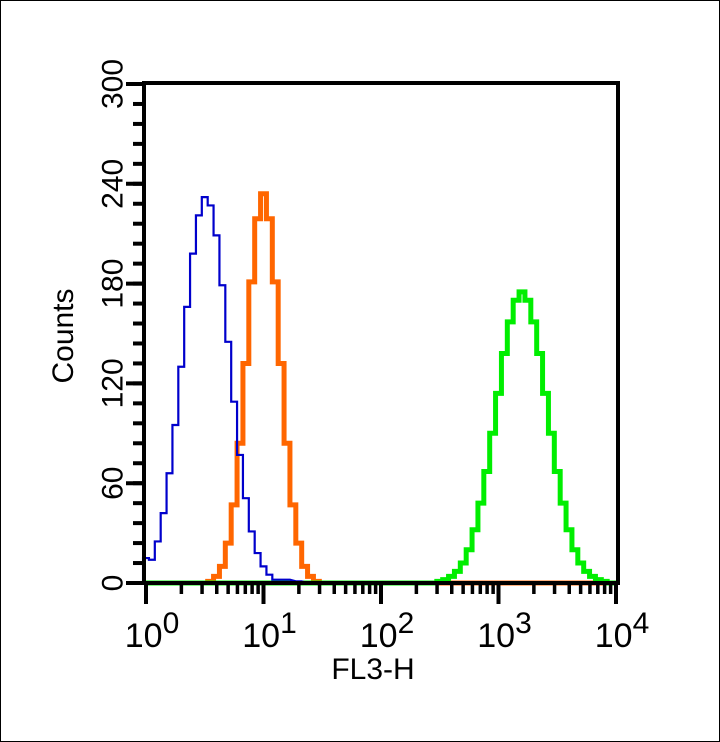  I want to click on x-axis-label: FL3-H, so click(372, 669).